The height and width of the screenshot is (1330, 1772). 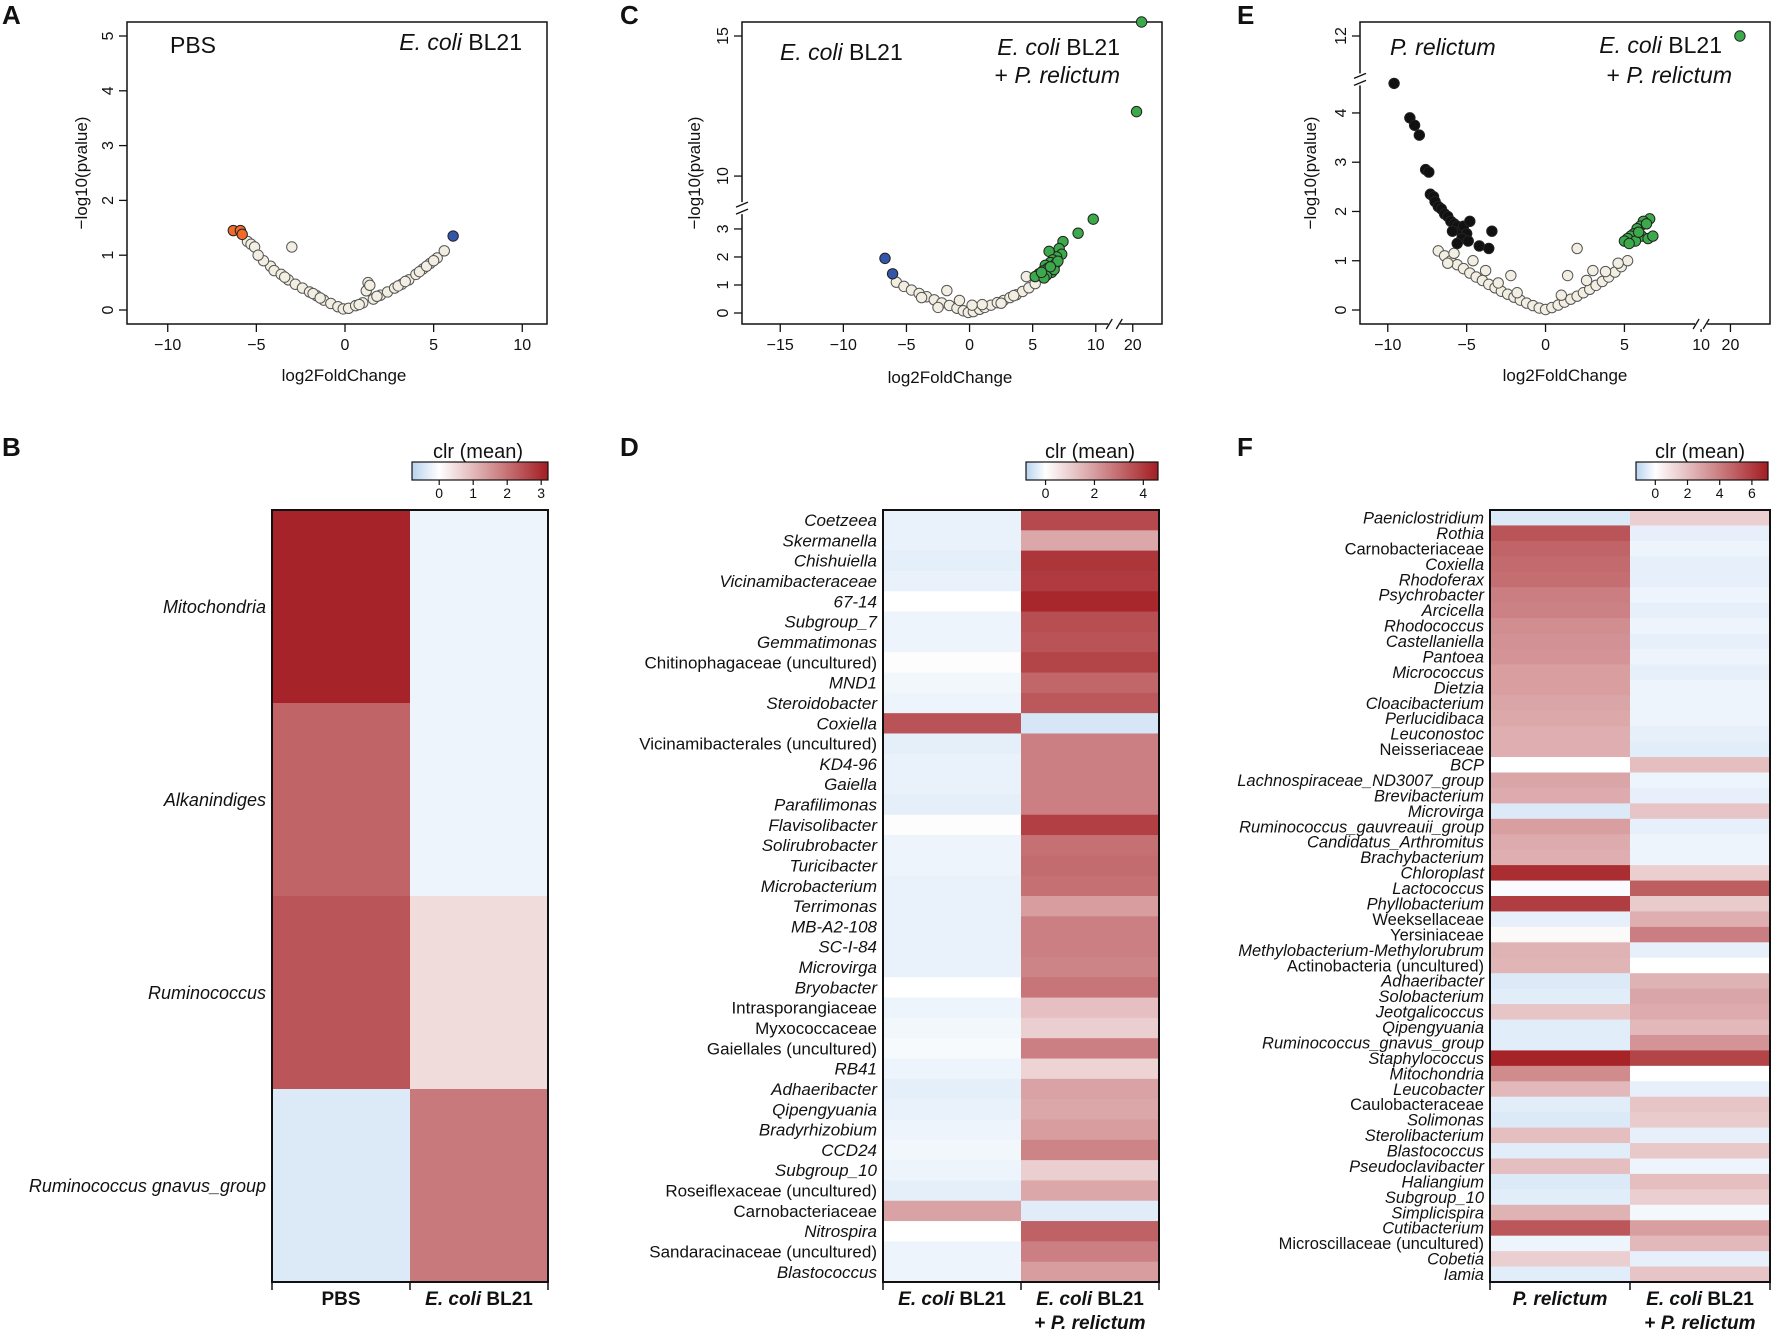 What do you see at coordinates (1692, 45) in the screenshot?
I see `group-label-right1-E-plain: BL21` at bounding box center [1692, 45].